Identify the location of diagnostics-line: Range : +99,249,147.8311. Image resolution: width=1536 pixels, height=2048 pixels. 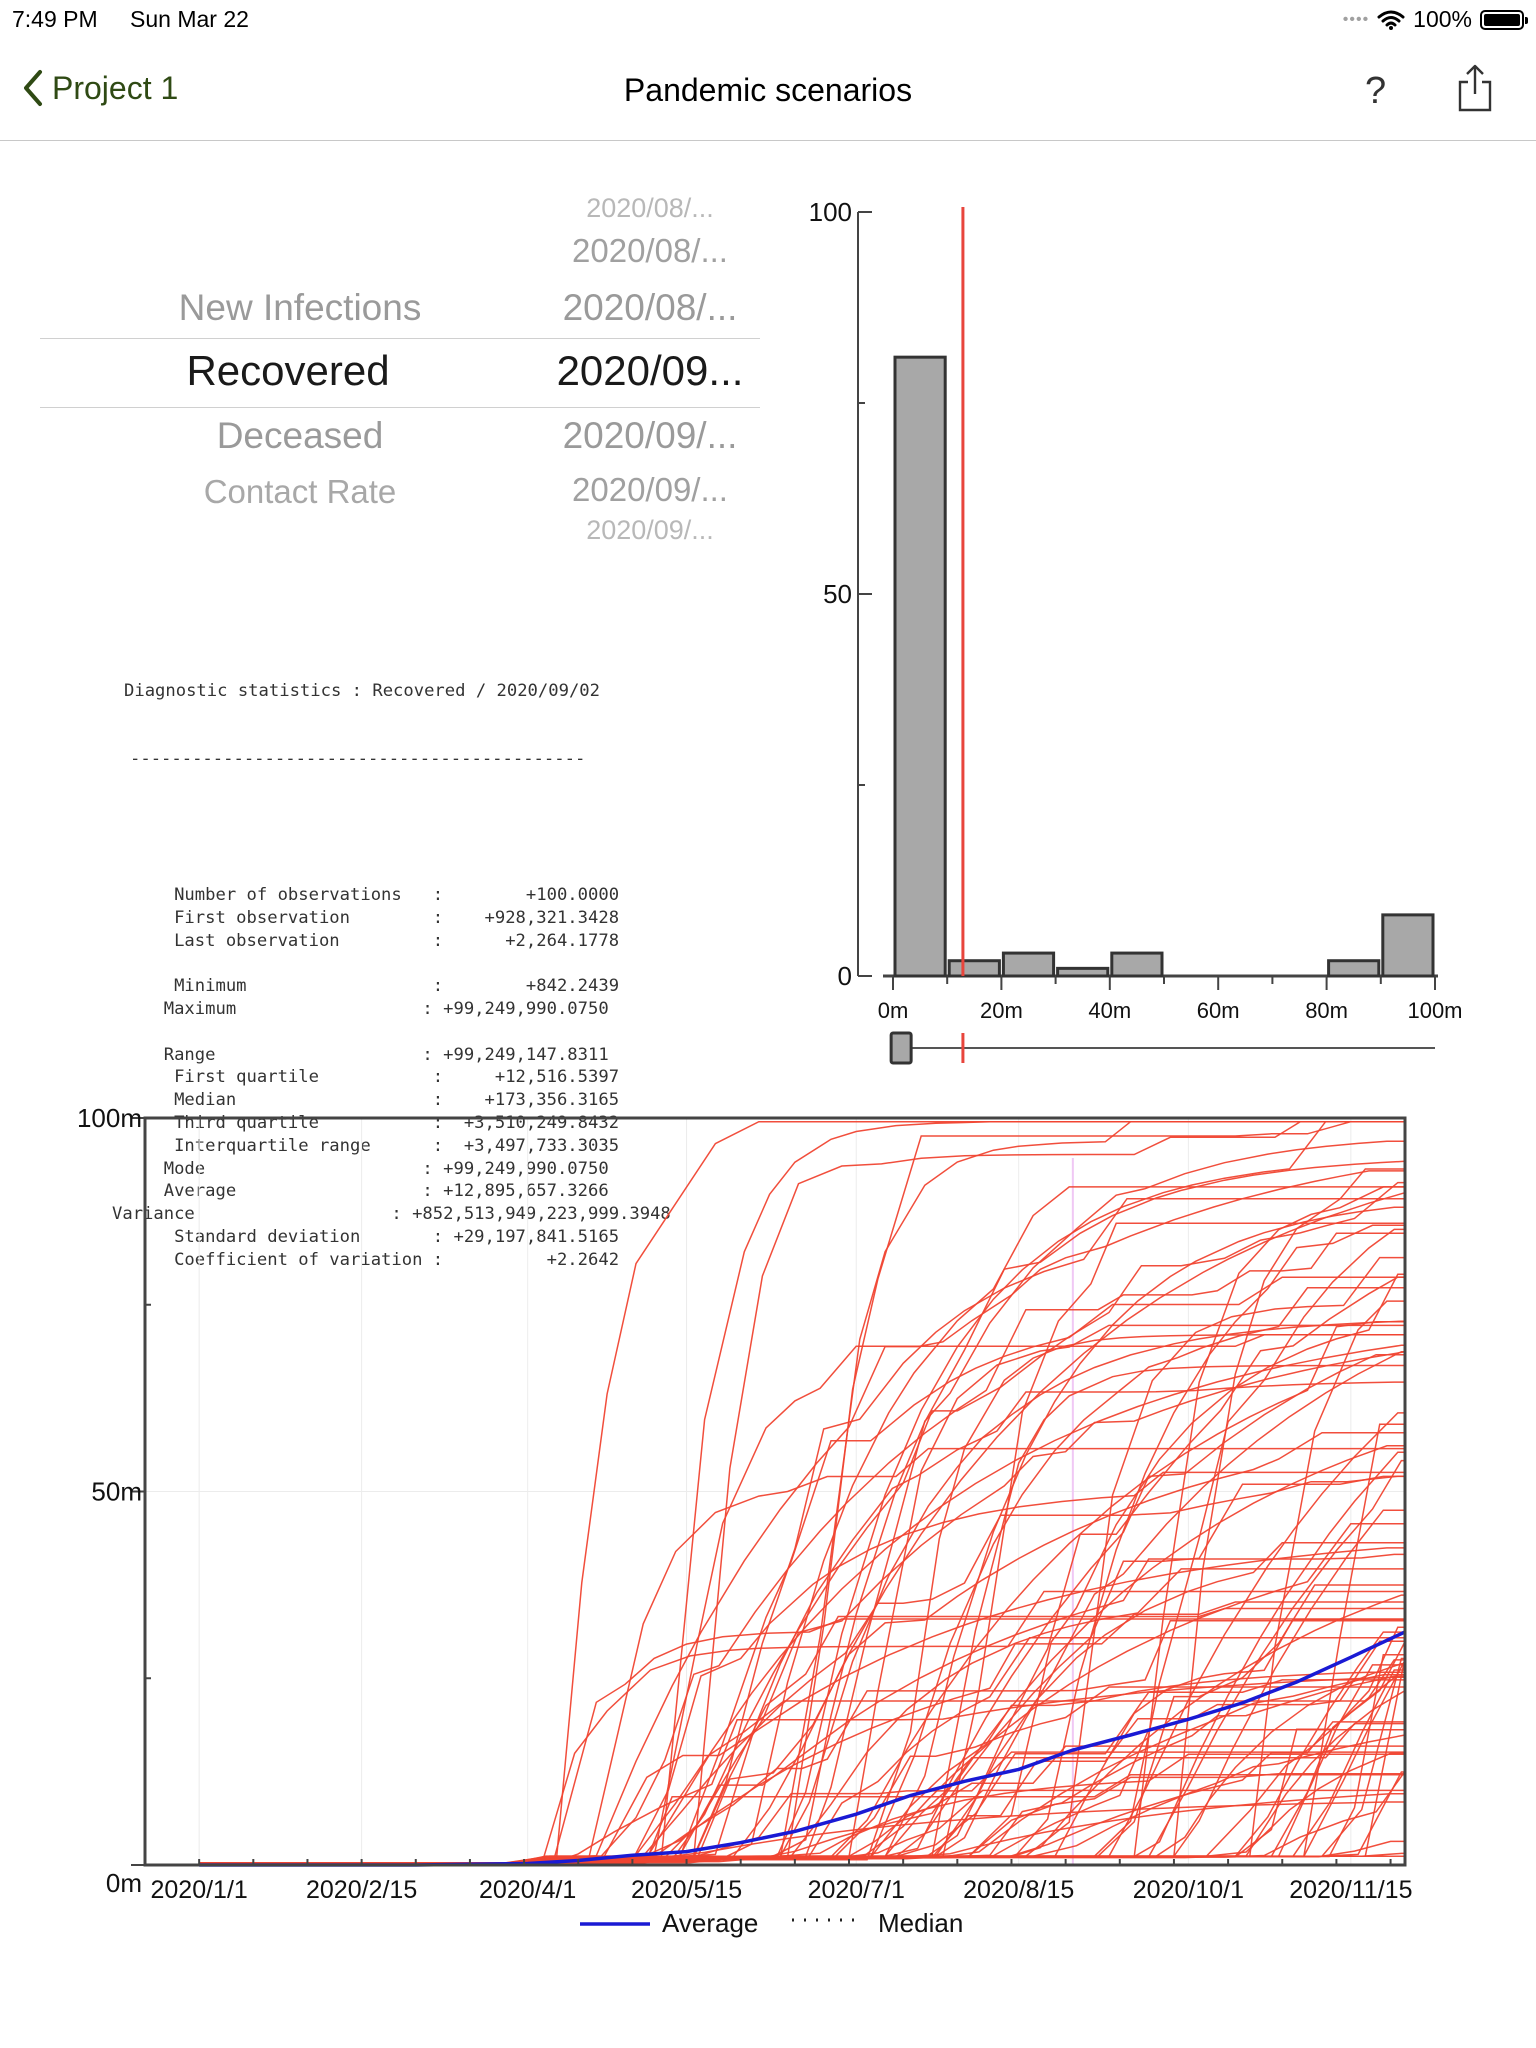
(360, 1054).